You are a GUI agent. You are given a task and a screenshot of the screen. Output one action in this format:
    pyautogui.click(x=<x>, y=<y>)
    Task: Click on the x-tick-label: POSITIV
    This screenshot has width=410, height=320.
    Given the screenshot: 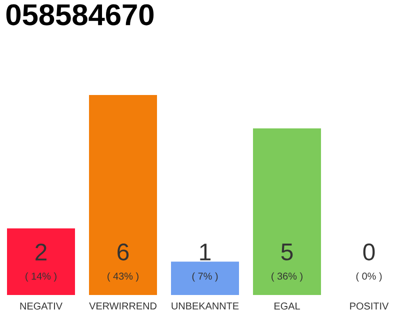 What is the action you would take?
    pyautogui.click(x=369, y=306)
    